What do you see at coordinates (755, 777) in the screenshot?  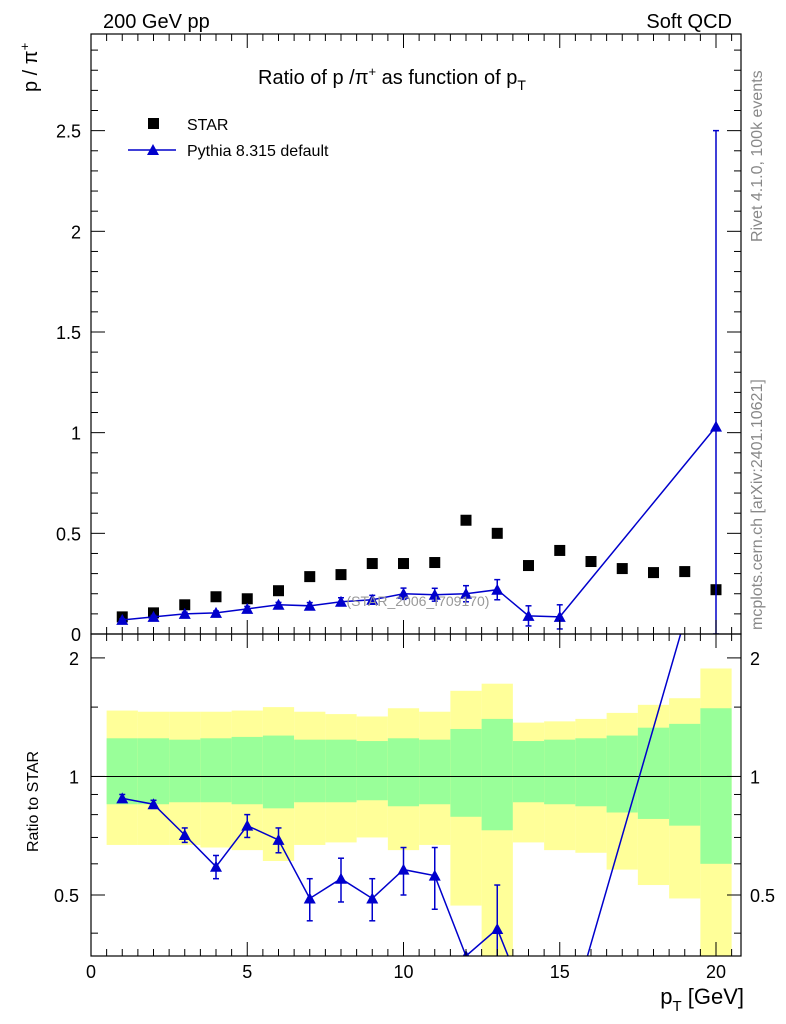 I see `ratio-y-tick-label-right: 1` at bounding box center [755, 777].